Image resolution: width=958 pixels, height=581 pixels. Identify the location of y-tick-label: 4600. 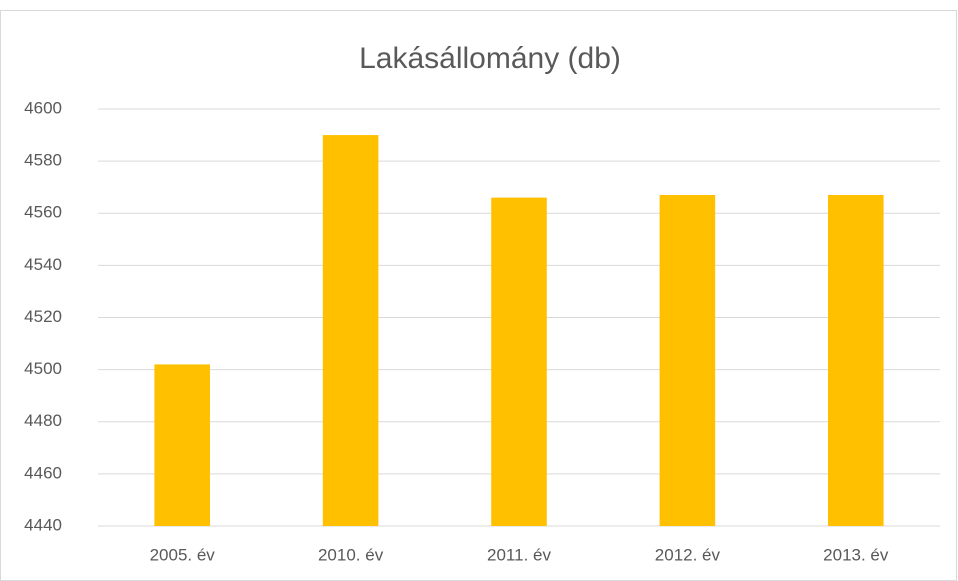
(43, 107).